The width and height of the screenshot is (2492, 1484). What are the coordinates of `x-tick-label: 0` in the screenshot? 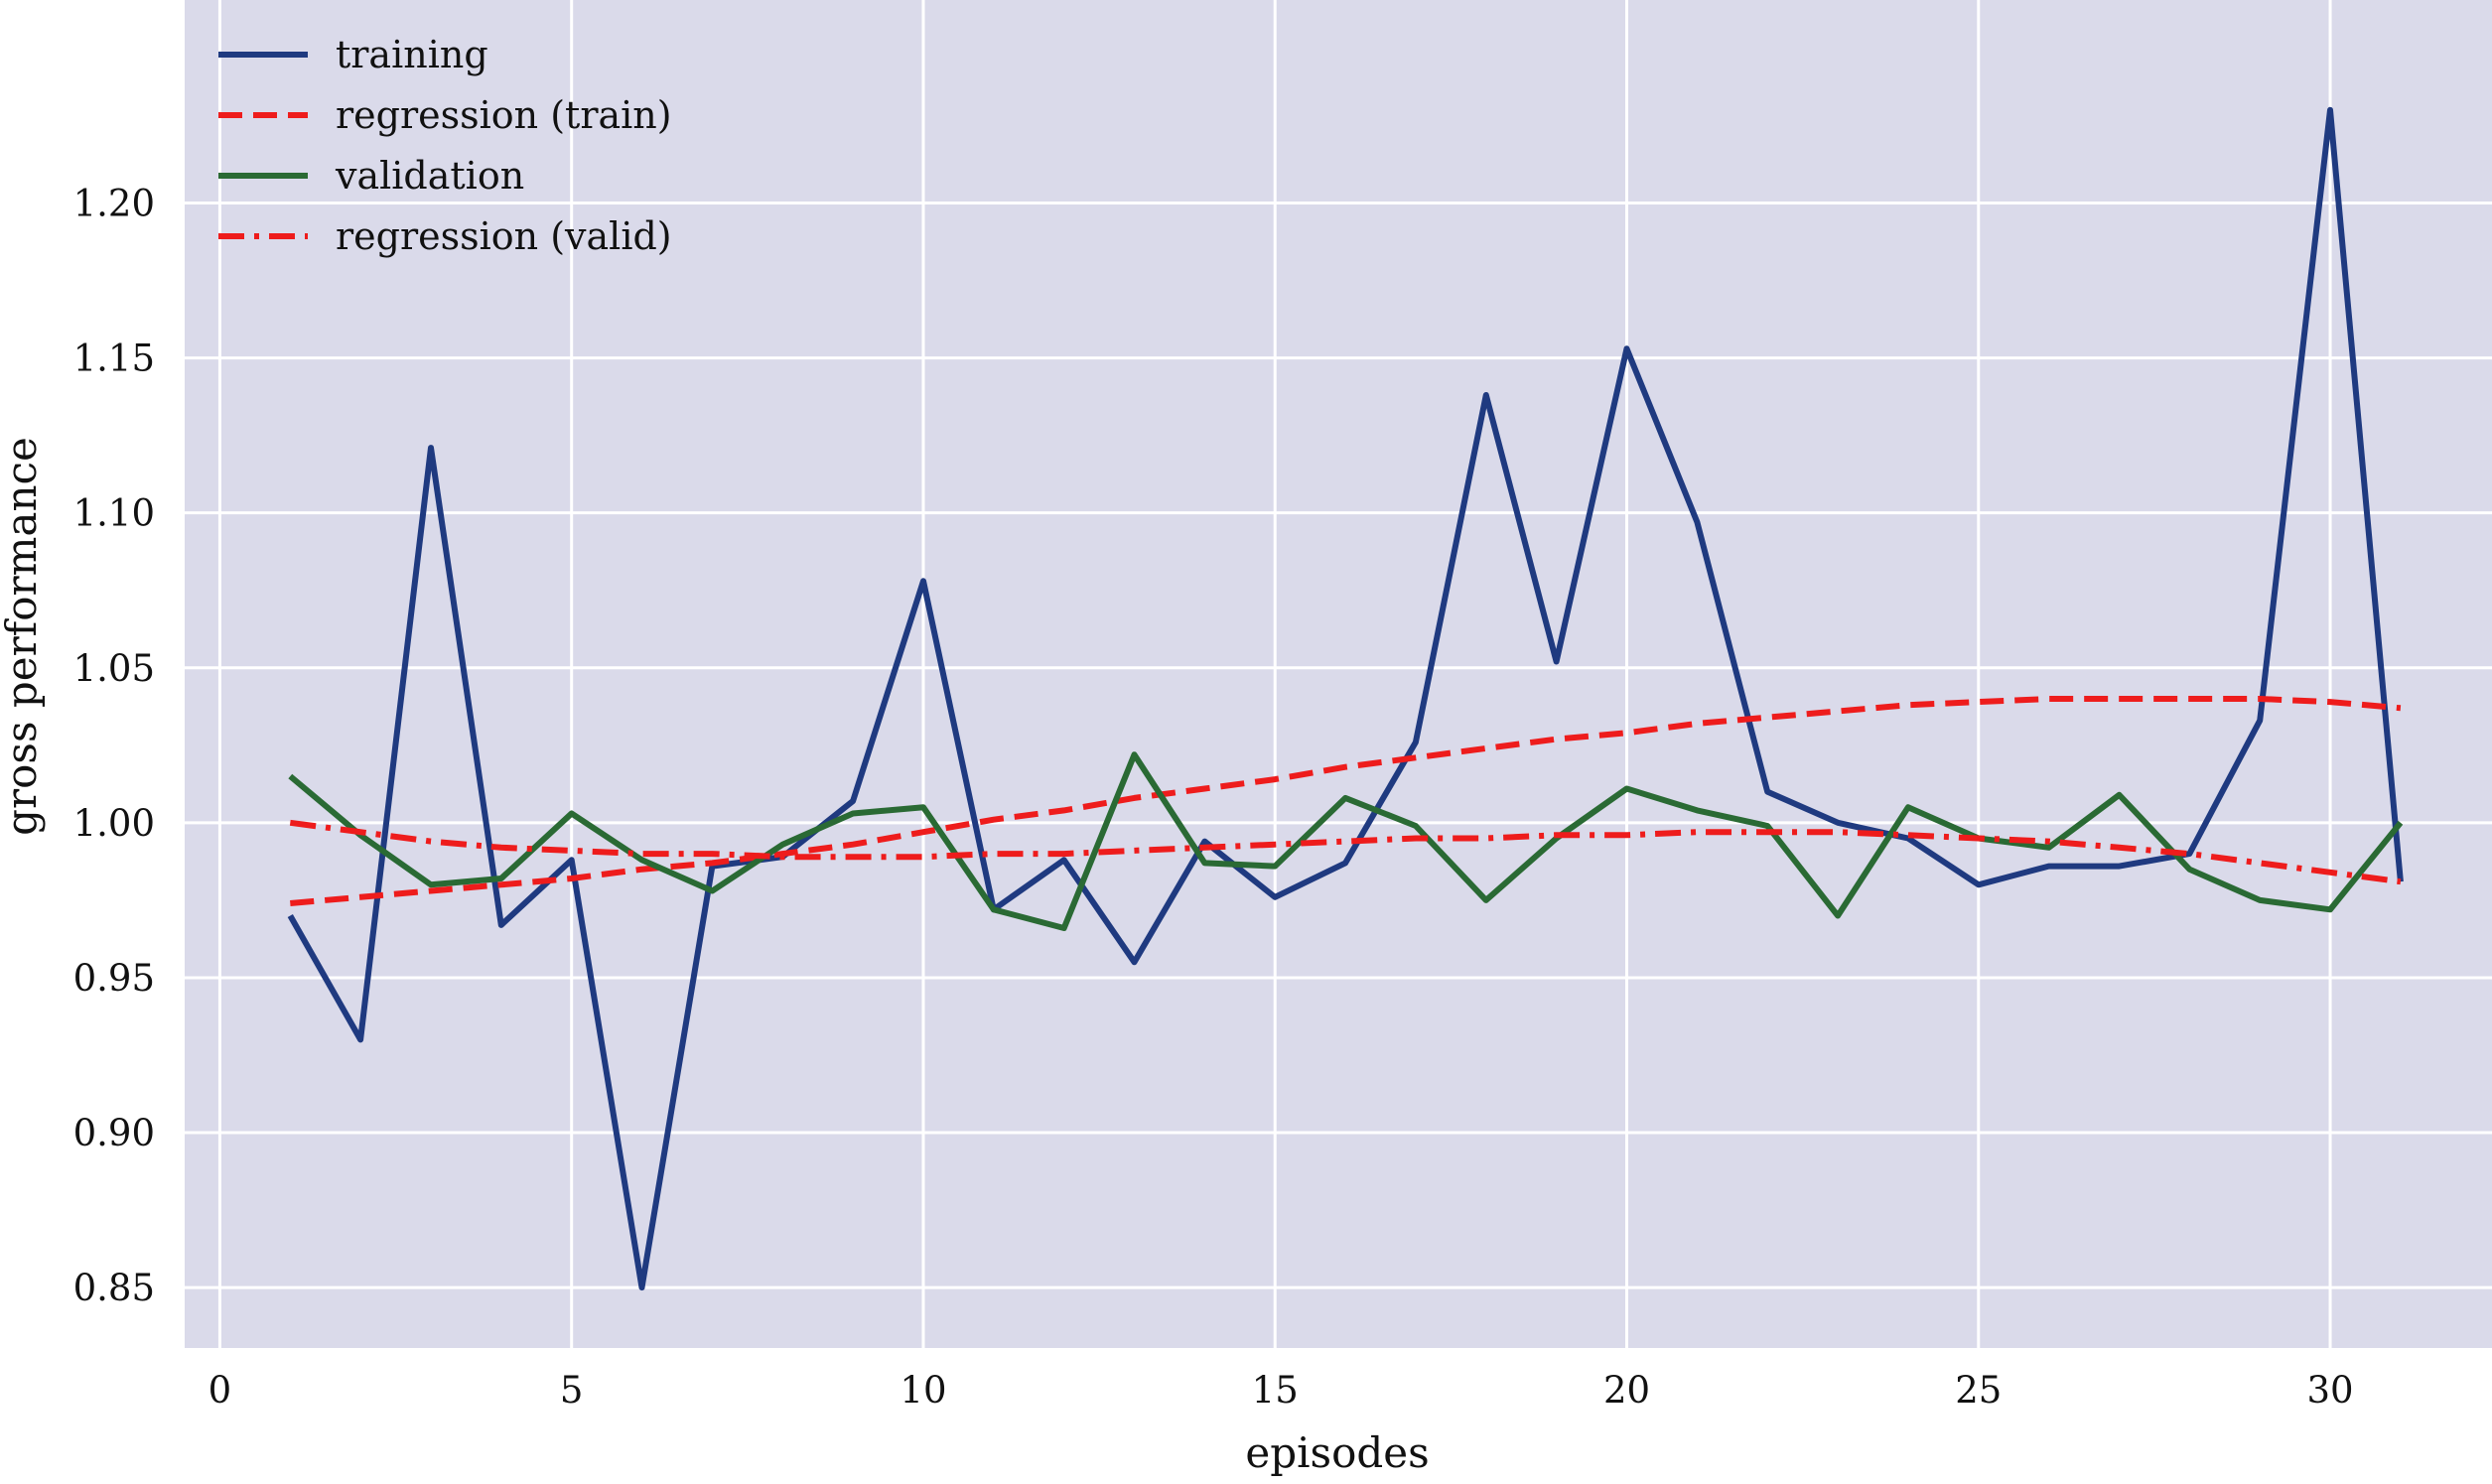 It's located at (220, 1390).